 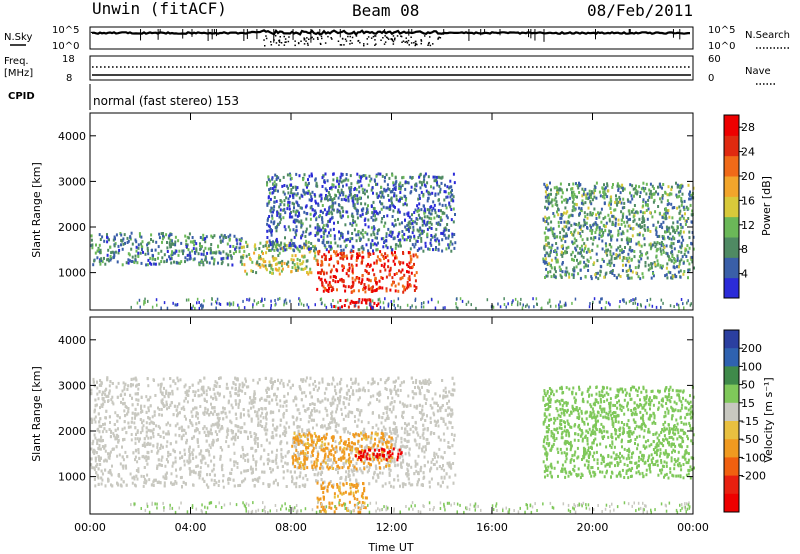 I want to click on nsky-left-tick-top: 10^5, so click(x=65, y=30).